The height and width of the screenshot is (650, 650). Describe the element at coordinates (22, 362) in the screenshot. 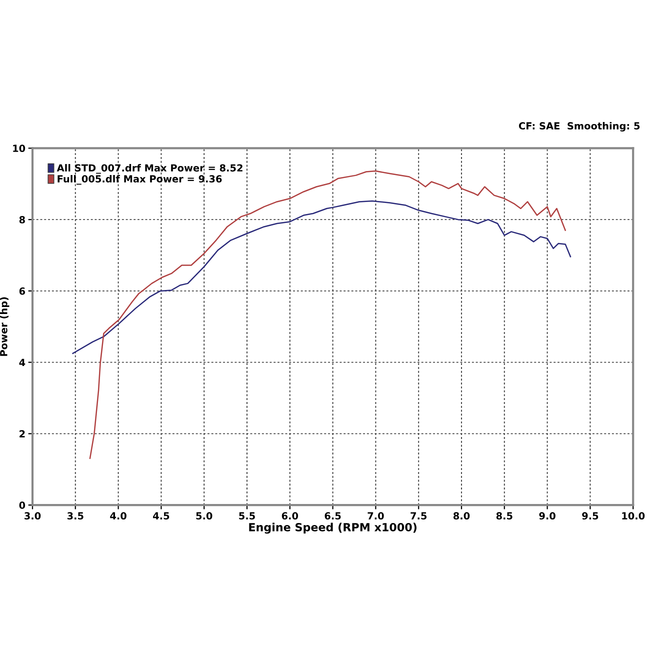

I see `y-tick-label: 4` at that location.